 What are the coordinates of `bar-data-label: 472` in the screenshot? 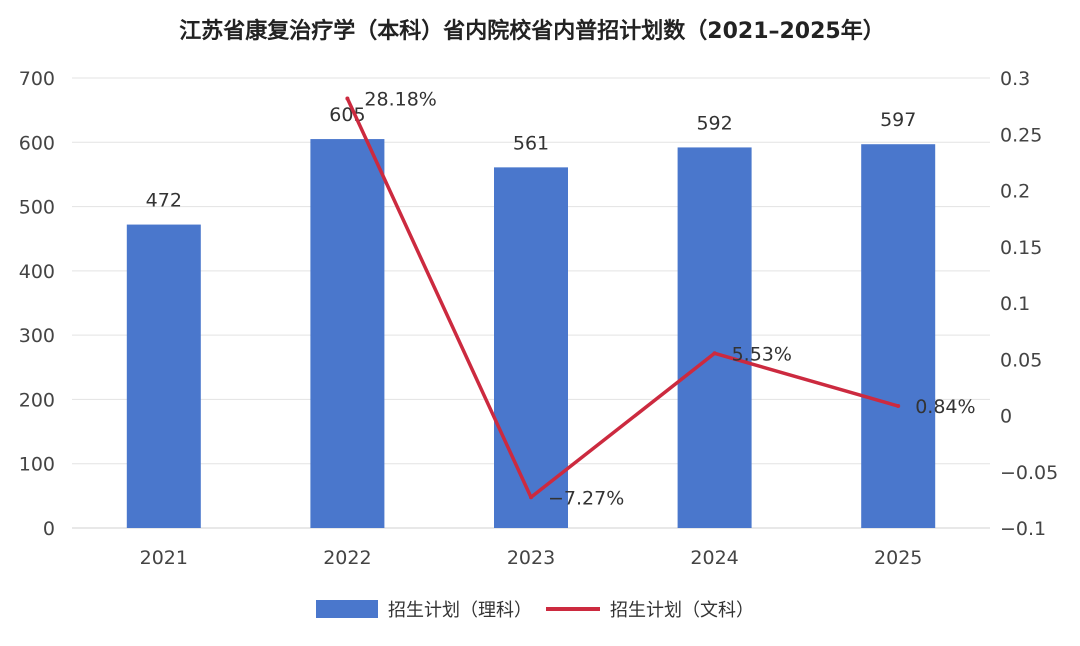 It's located at (164, 201).